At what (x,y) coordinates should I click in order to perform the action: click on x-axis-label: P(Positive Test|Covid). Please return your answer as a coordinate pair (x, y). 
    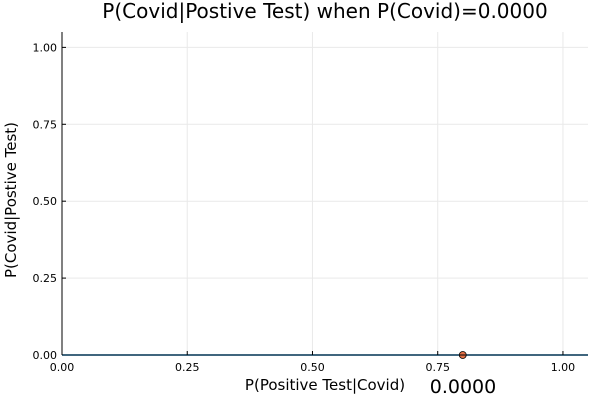
    Looking at the image, I should click on (325, 385).